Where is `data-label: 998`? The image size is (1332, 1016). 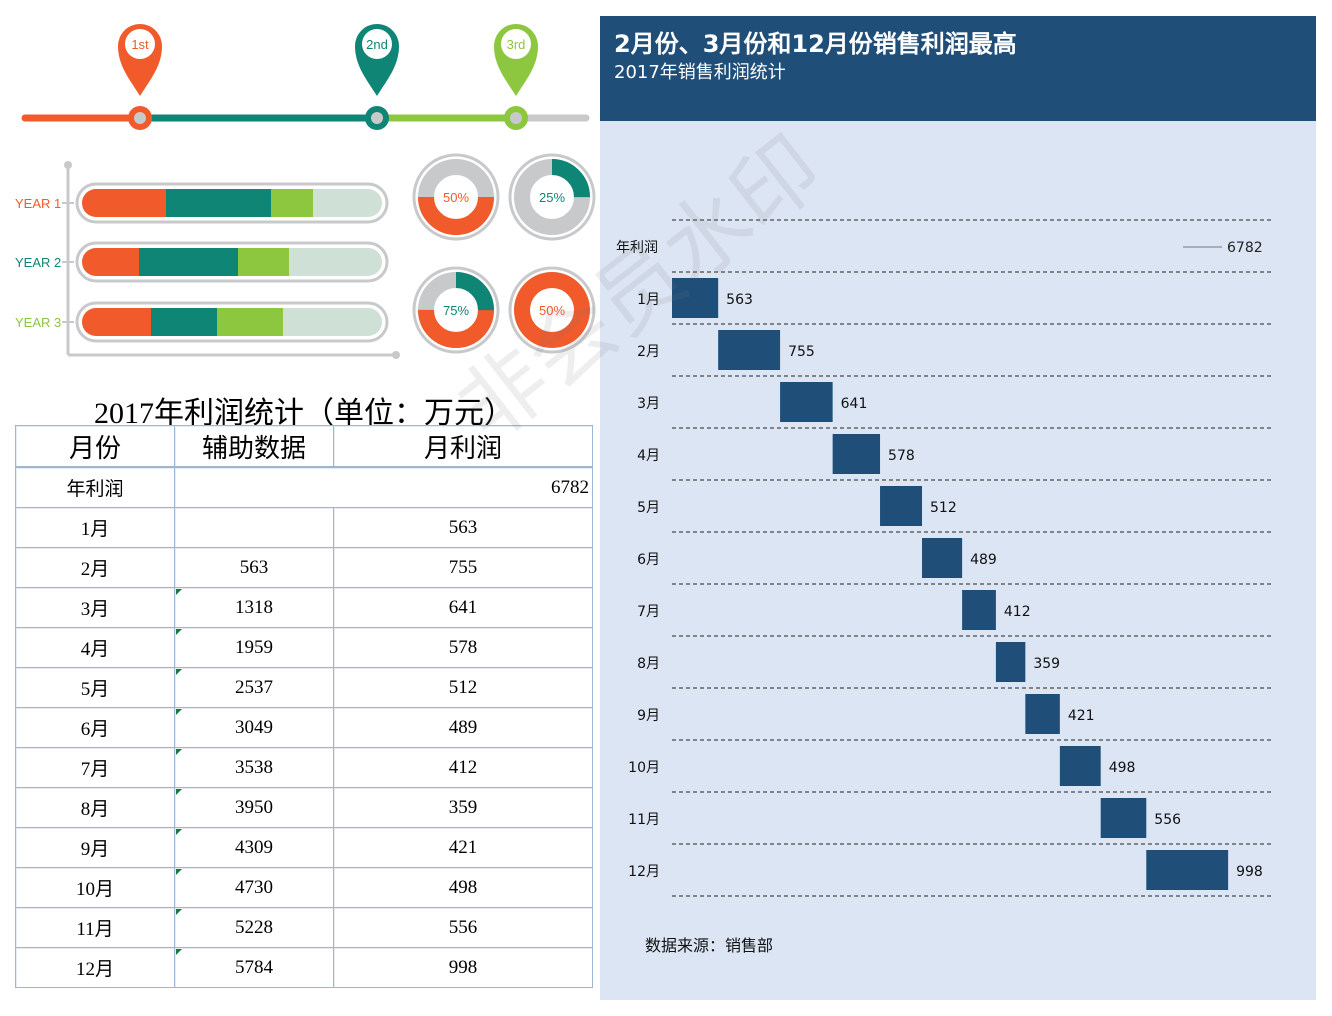 data-label: 998 is located at coordinates (1249, 872).